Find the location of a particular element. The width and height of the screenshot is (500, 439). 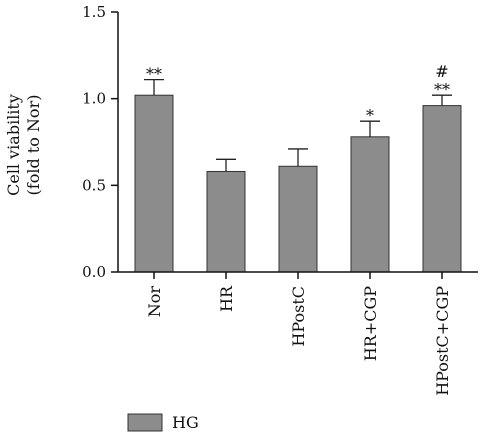

legend-swatch is located at coordinates (145, 422).